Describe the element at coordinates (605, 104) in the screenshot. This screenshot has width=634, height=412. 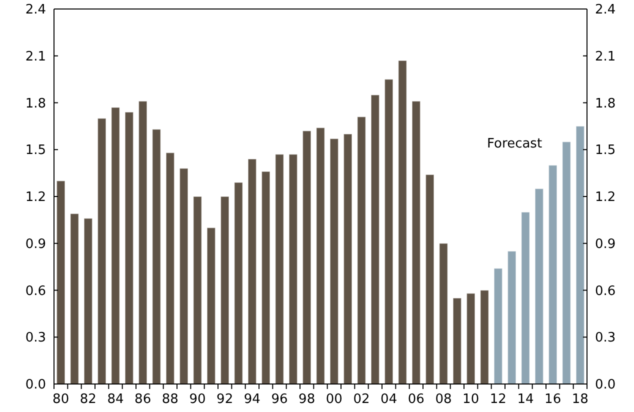
I see `y2-tick-label: 1.8` at that location.